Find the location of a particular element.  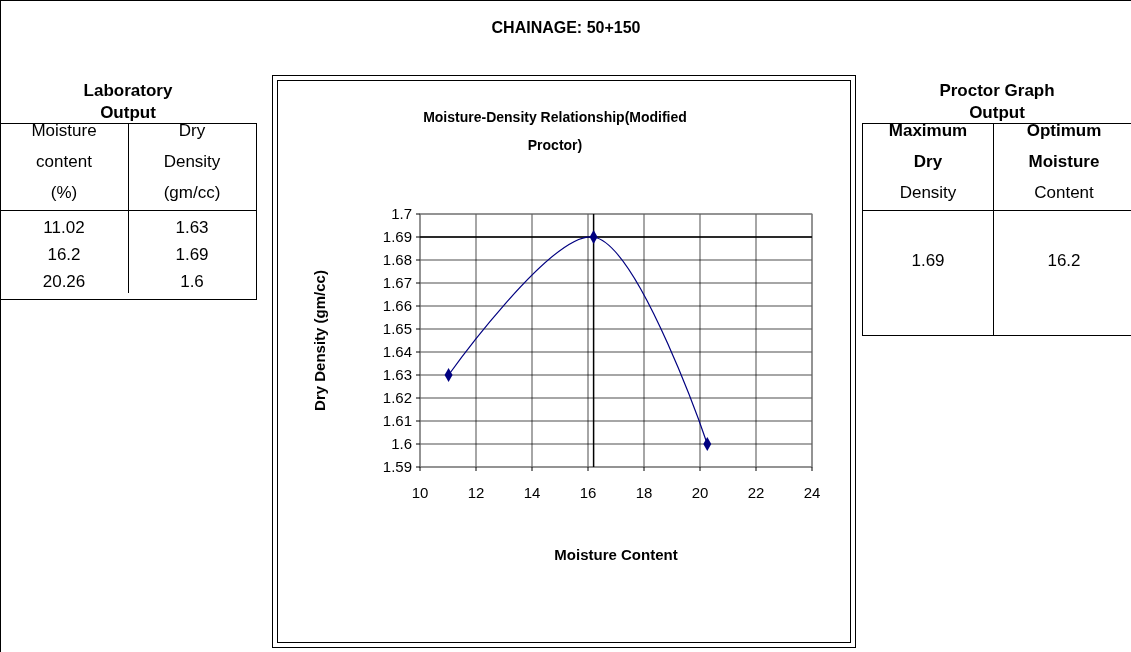

text: Laboratory Output is located at coordinates (128, 101).